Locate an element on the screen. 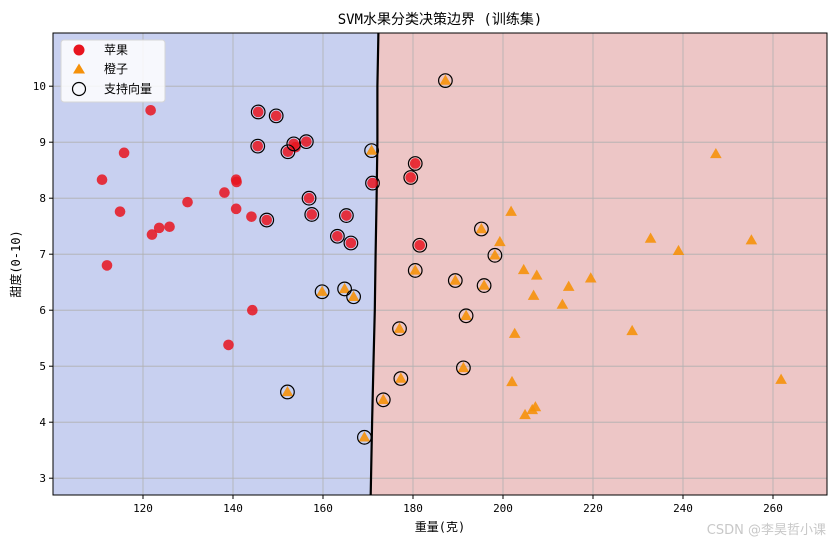 The width and height of the screenshot is (837, 545). x-tick-label: 260 is located at coordinates (773, 508).